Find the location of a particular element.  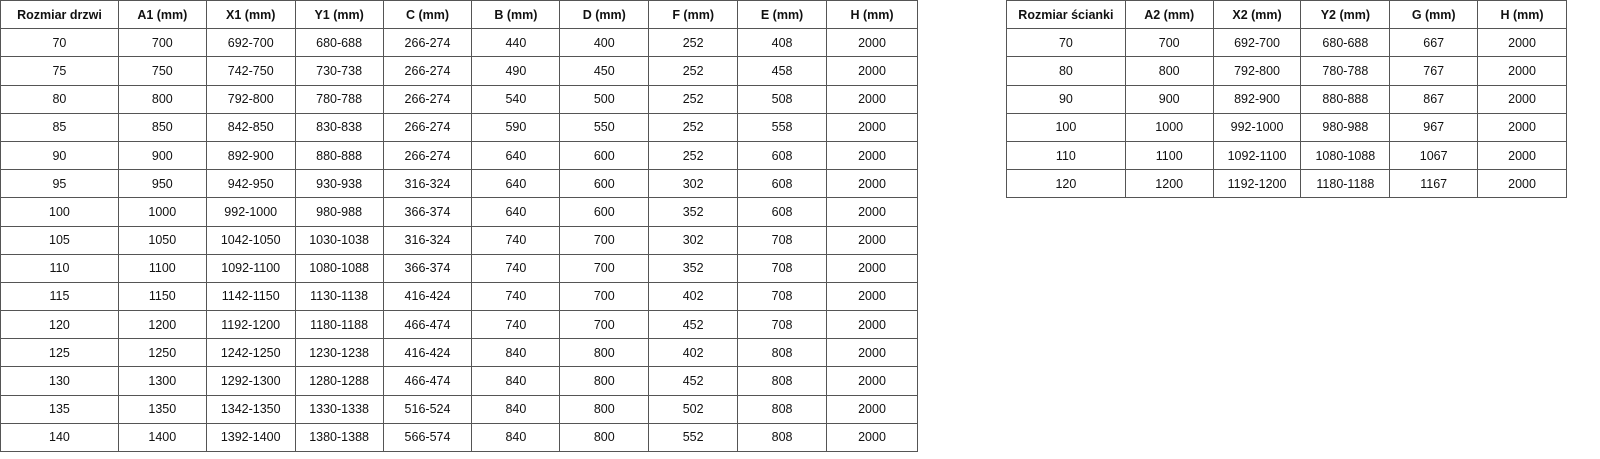

table-cell: 1030-1038 is located at coordinates (339, 240).